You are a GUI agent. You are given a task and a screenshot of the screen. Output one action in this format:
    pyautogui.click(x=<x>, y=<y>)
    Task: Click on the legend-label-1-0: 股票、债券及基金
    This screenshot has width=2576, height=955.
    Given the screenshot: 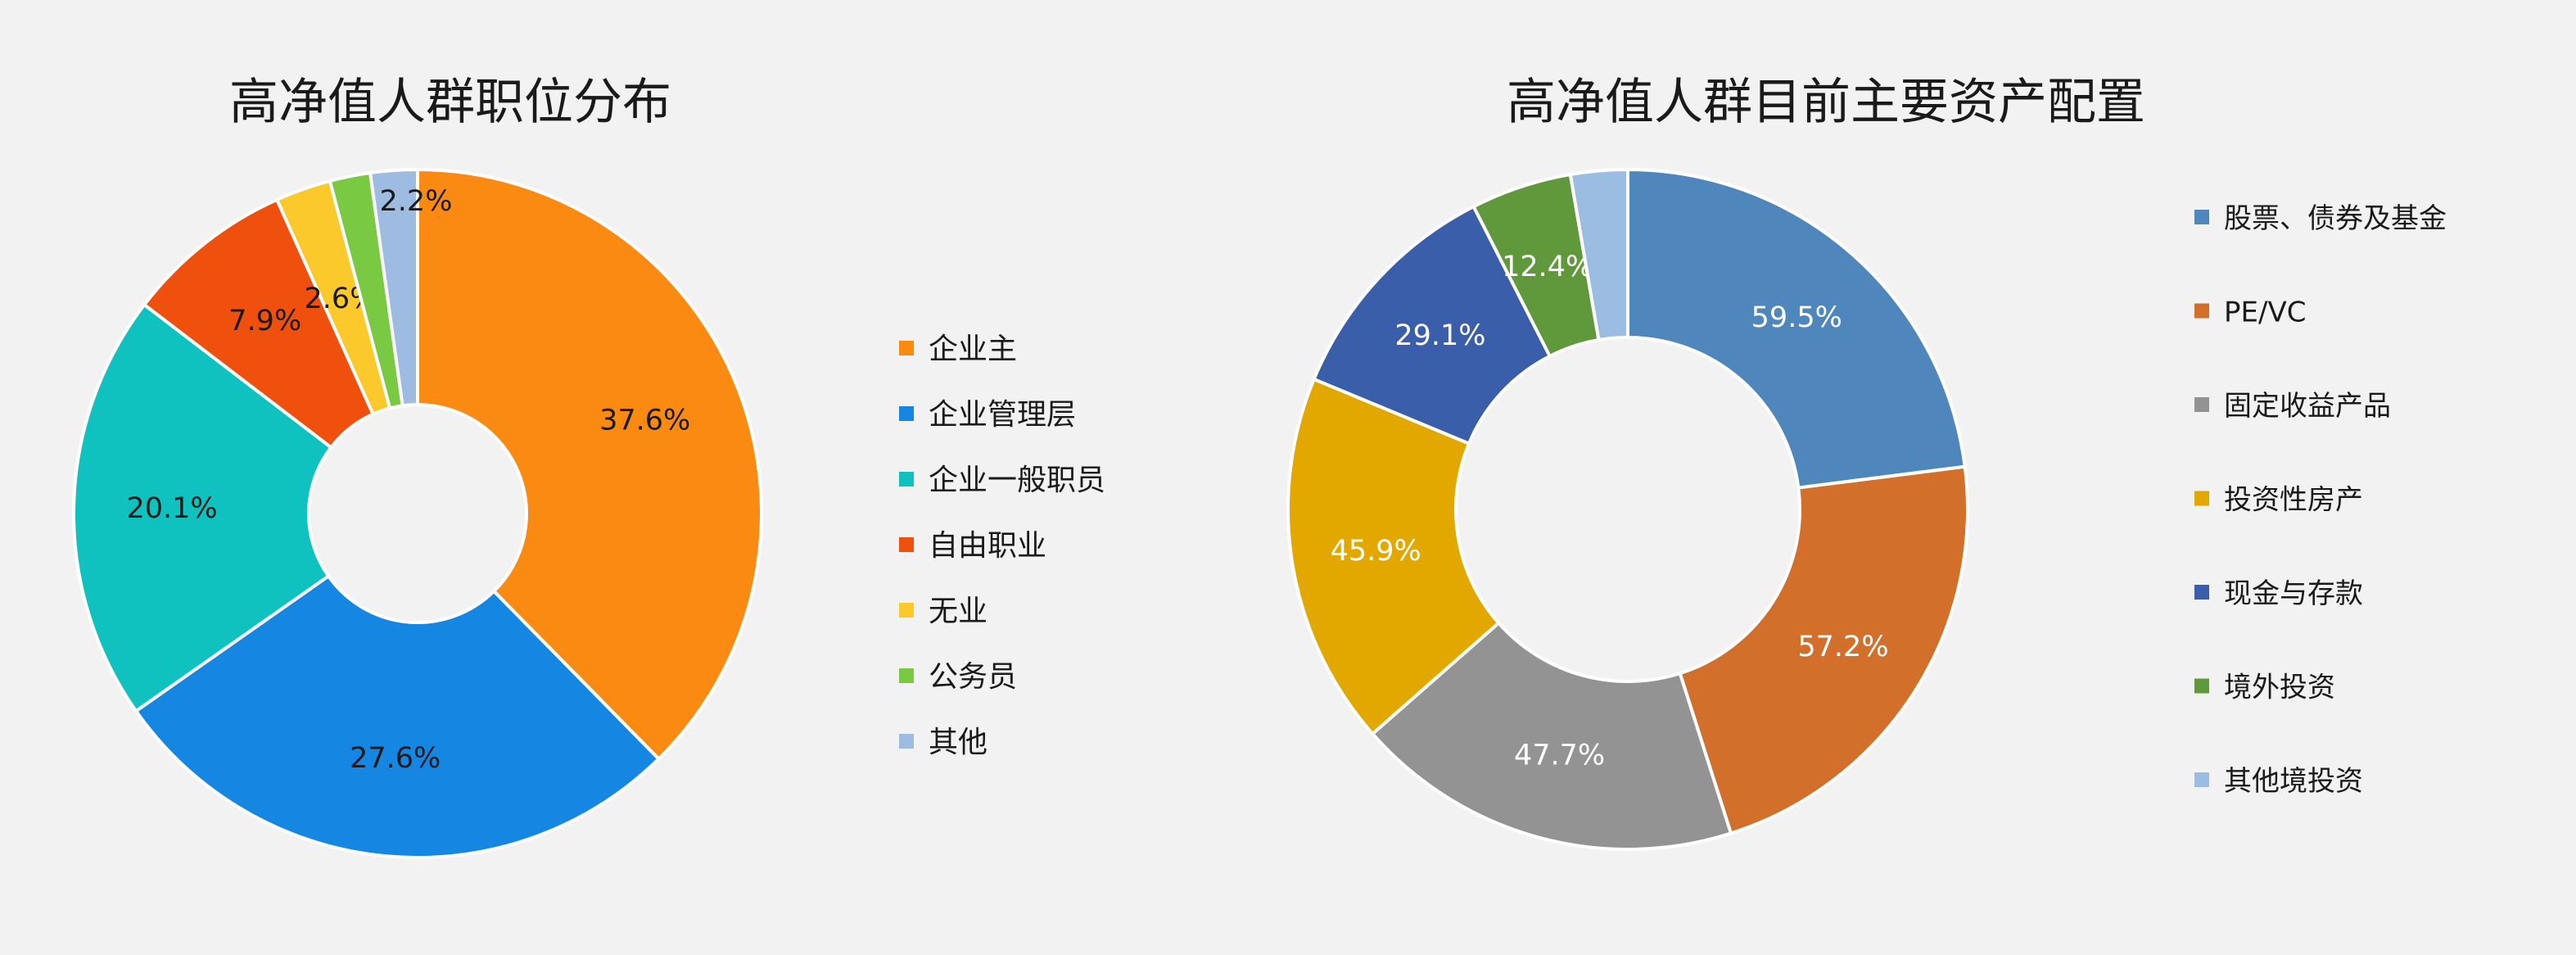 What is the action you would take?
    pyautogui.click(x=2335, y=218)
    